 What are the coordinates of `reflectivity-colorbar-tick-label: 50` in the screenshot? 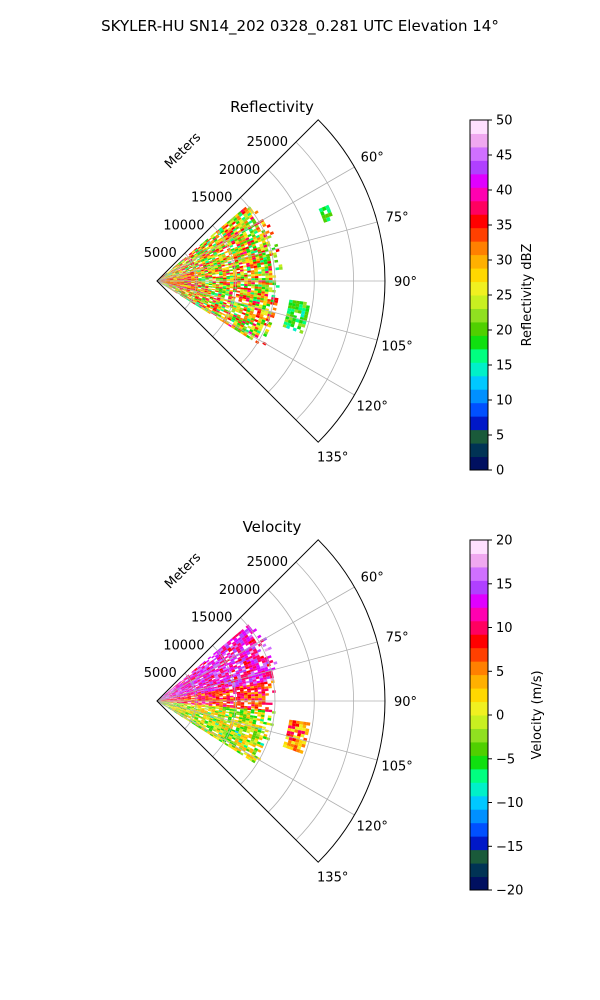 It's located at (504, 121).